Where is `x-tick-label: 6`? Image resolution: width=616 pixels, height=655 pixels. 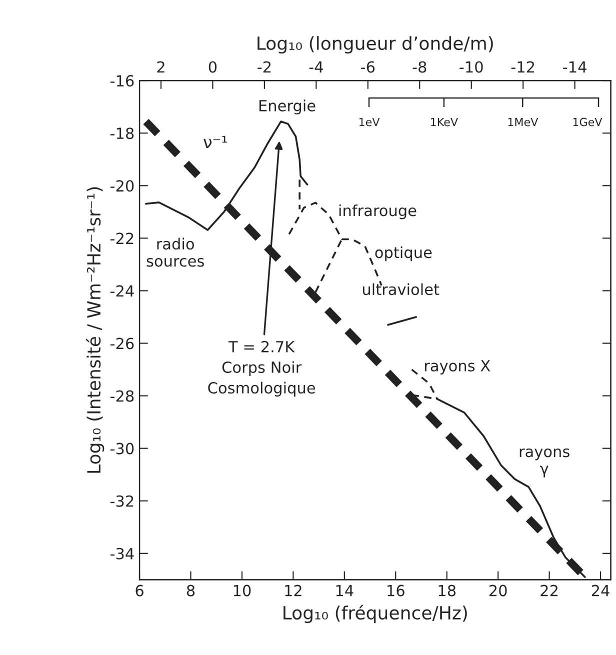 x-tick-label: 6 is located at coordinates (140, 590).